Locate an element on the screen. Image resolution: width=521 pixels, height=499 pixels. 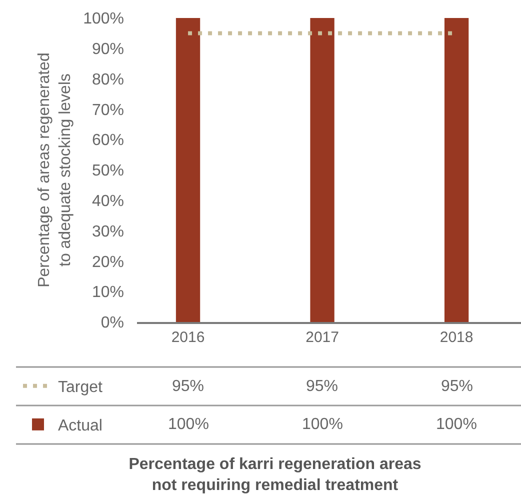
legend-label: Target is located at coordinates (81, 387).